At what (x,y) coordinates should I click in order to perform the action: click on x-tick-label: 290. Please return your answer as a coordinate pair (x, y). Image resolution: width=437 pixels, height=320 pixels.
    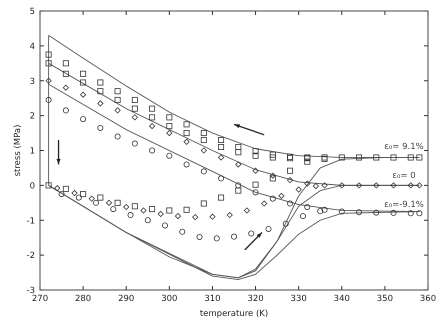
    Looking at the image, I should click on (126, 299).